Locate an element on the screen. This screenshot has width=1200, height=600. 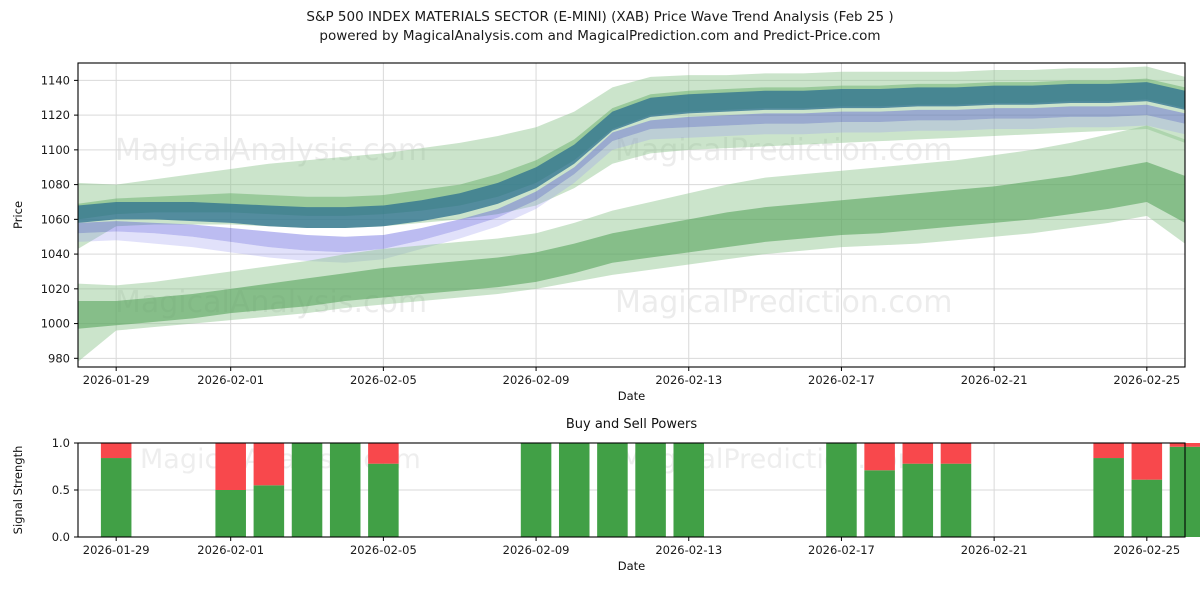
subplot-title: Buy and Sell Powers is located at coordinates (631, 424).